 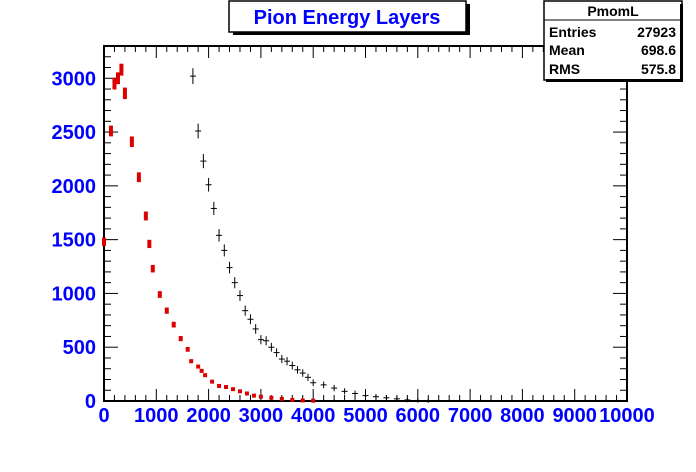 I want to click on y-tick-label: 500, so click(x=79, y=348).